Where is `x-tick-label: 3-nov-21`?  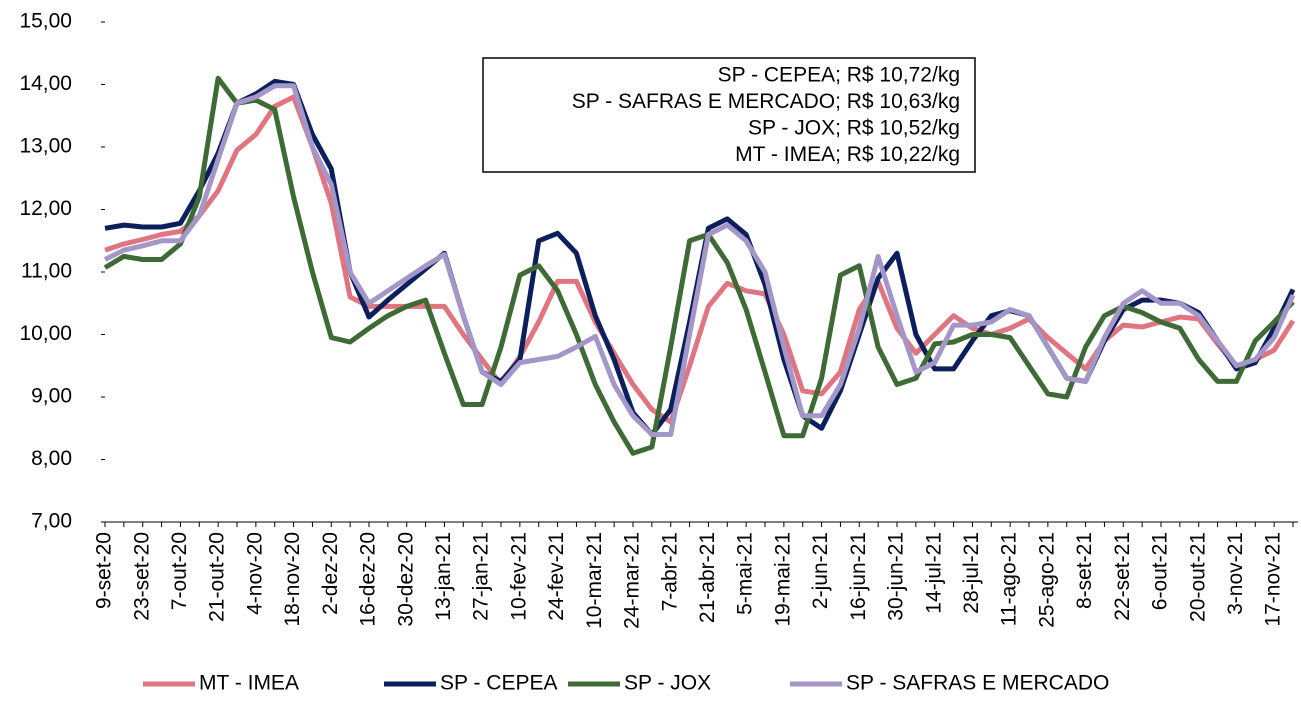
x-tick-label: 3-nov-21 is located at coordinates (1235, 573).